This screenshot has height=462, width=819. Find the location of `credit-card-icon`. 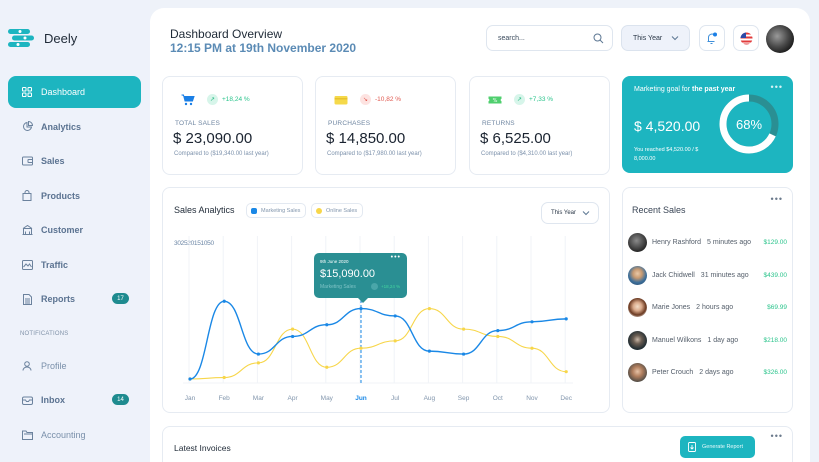

credit-card-icon is located at coordinates (341, 100).